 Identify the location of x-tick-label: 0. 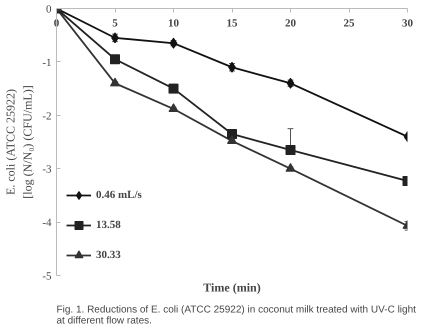
(57, 24).